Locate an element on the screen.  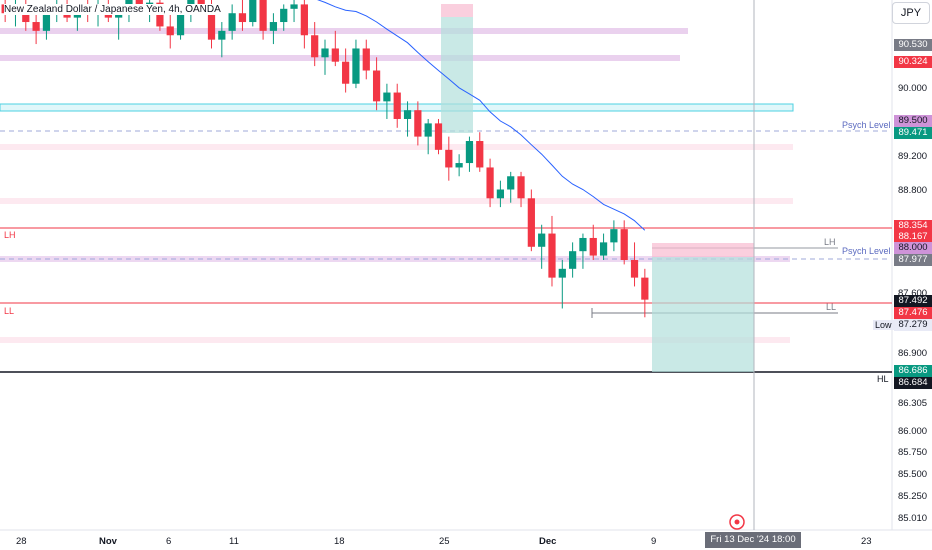
price-tag-lh: 88.354 is located at coordinates (913, 226).